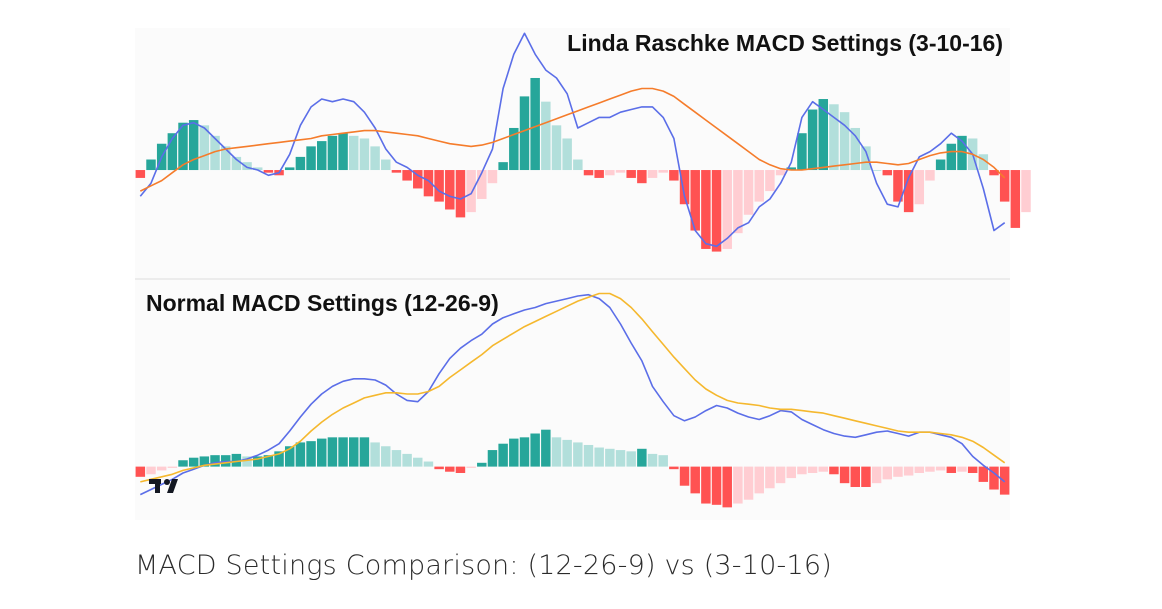  Describe the element at coordinates (167, 482) in the screenshot. I see `logo-dot` at that location.